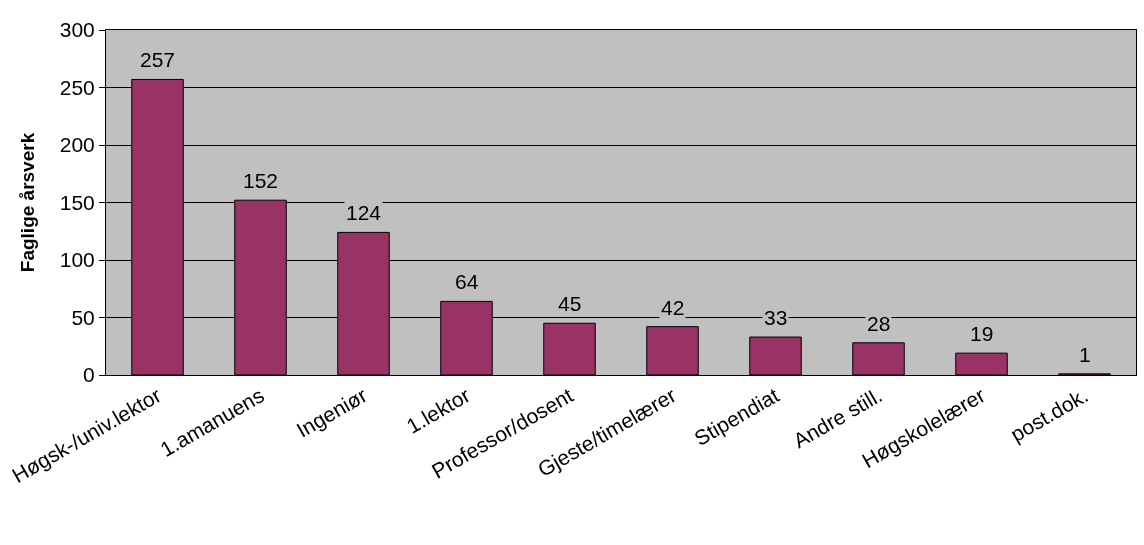 The width and height of the screenshot is (1144, 545). Describe the element at coordinates (27, 202) in the screenshot. I see `y-axis-title: Faglige årsverk` at that location.